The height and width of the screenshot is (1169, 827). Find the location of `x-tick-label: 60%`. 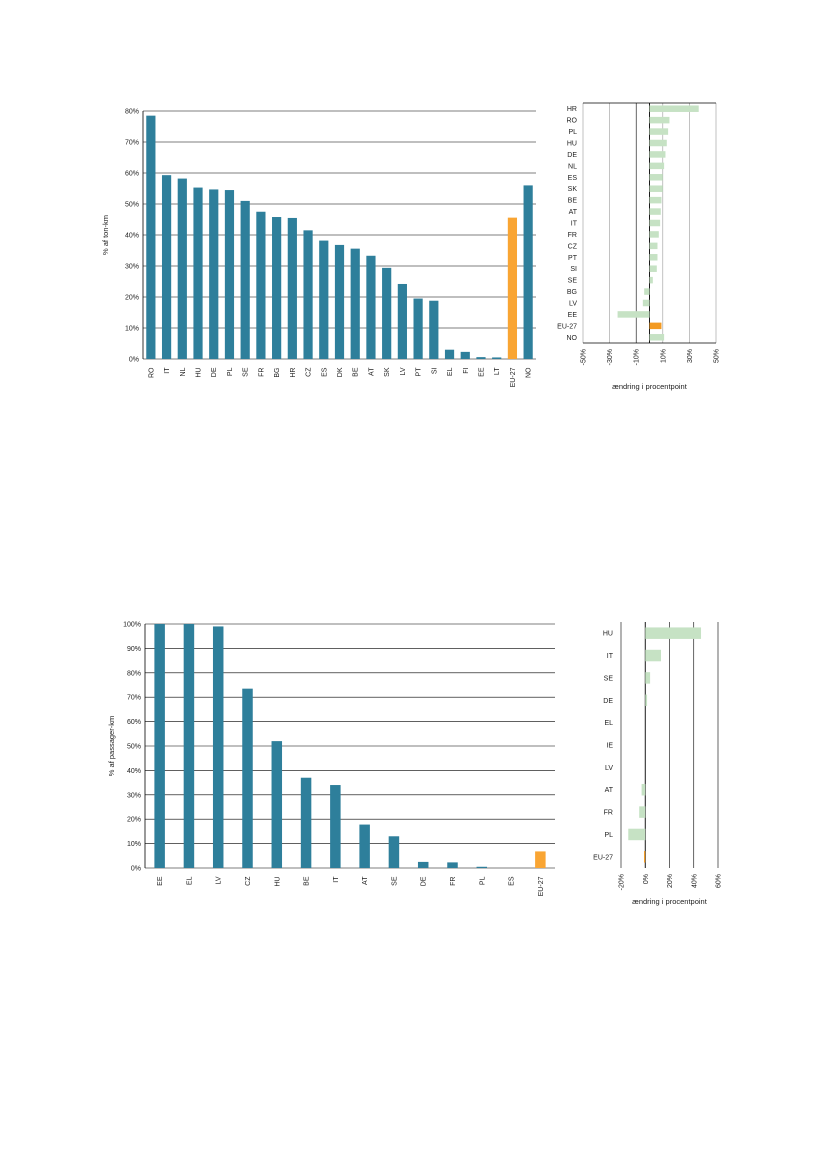

x-tick-label: 60% is located at coordinates (719, 881).